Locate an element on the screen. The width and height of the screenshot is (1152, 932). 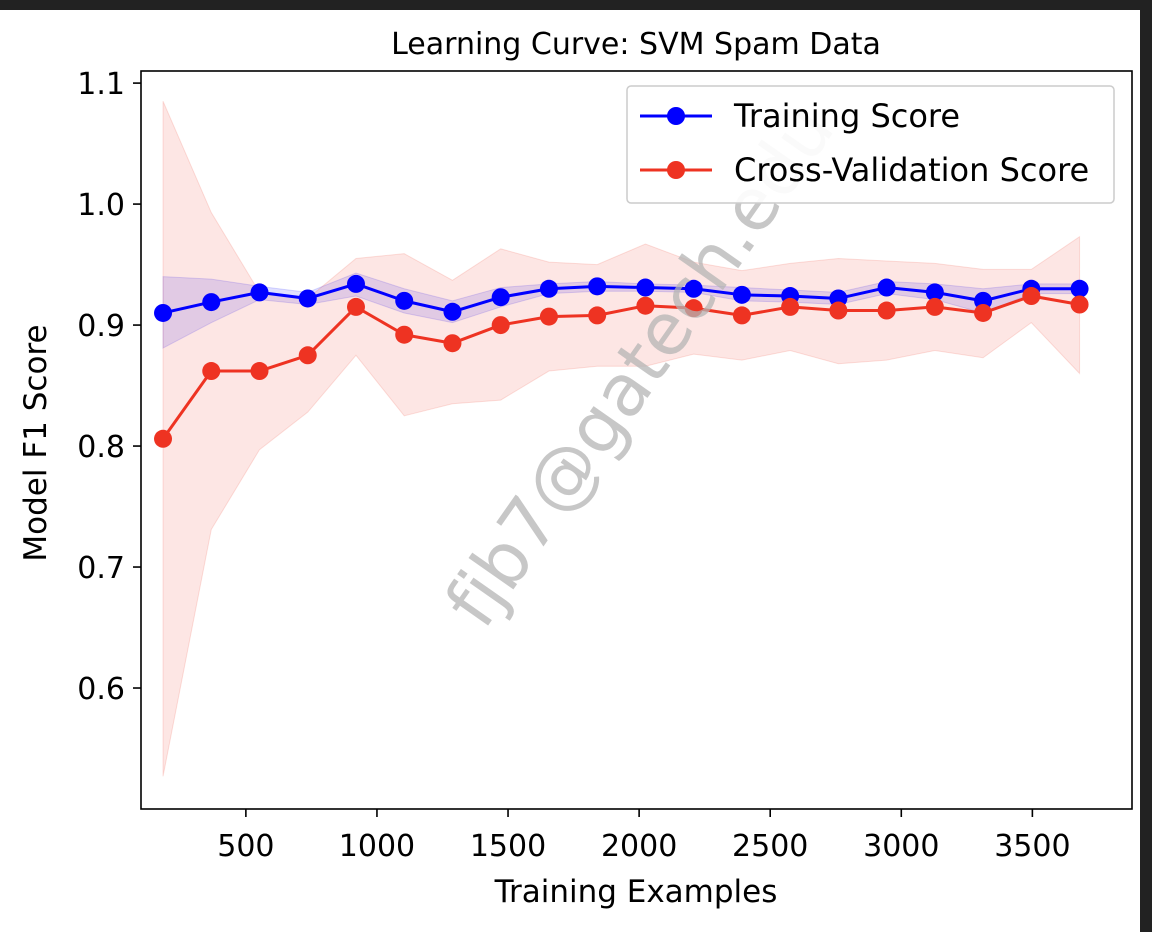
y-tick-label-0: 0.6 is located at coordinates (101, 689).